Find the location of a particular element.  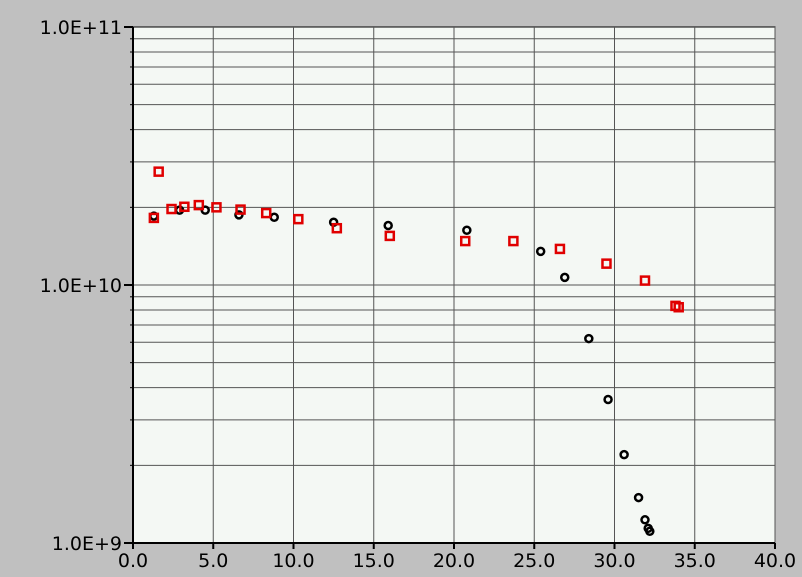

x-tick-label: 35.0 is located at coordinates (695, 561).